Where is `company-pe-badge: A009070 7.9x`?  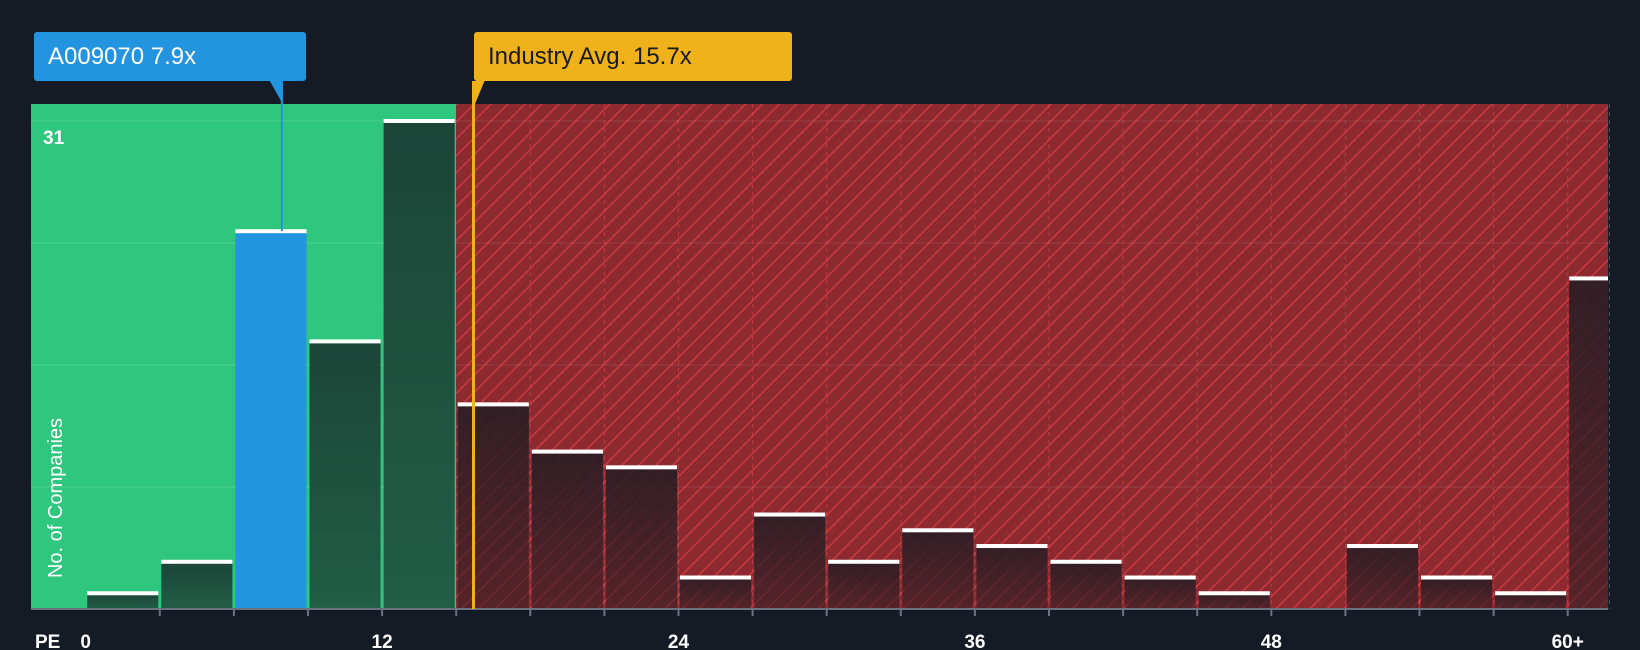
company-pe-badge: A009070 7.9x is located at coordinates (170, 56).